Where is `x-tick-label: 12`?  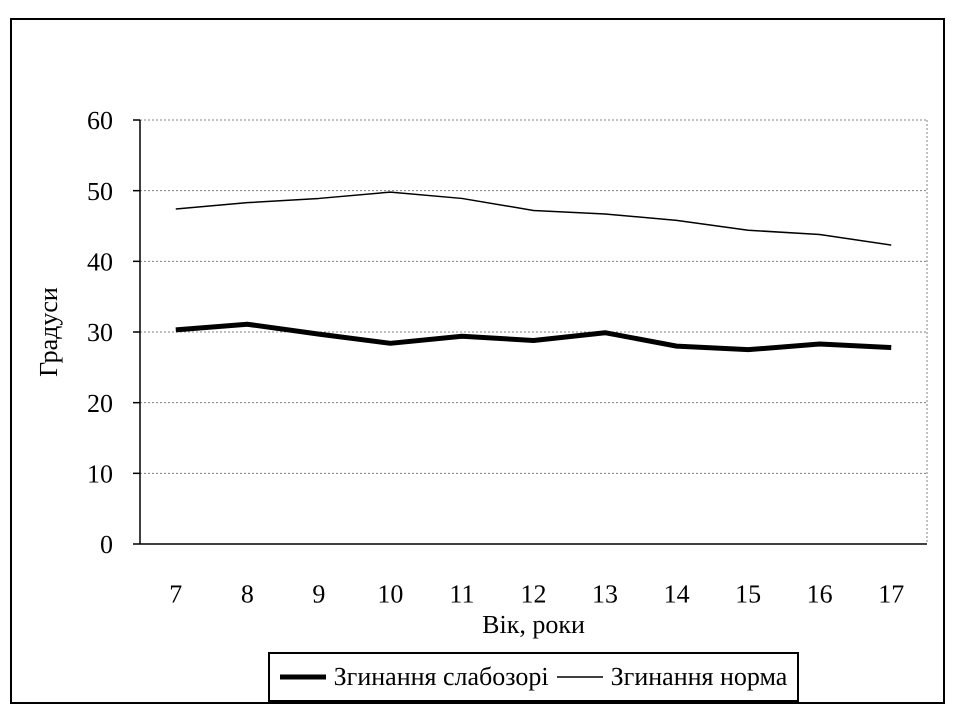
x-tick-label: 12 is located at coordinates (533, 593).